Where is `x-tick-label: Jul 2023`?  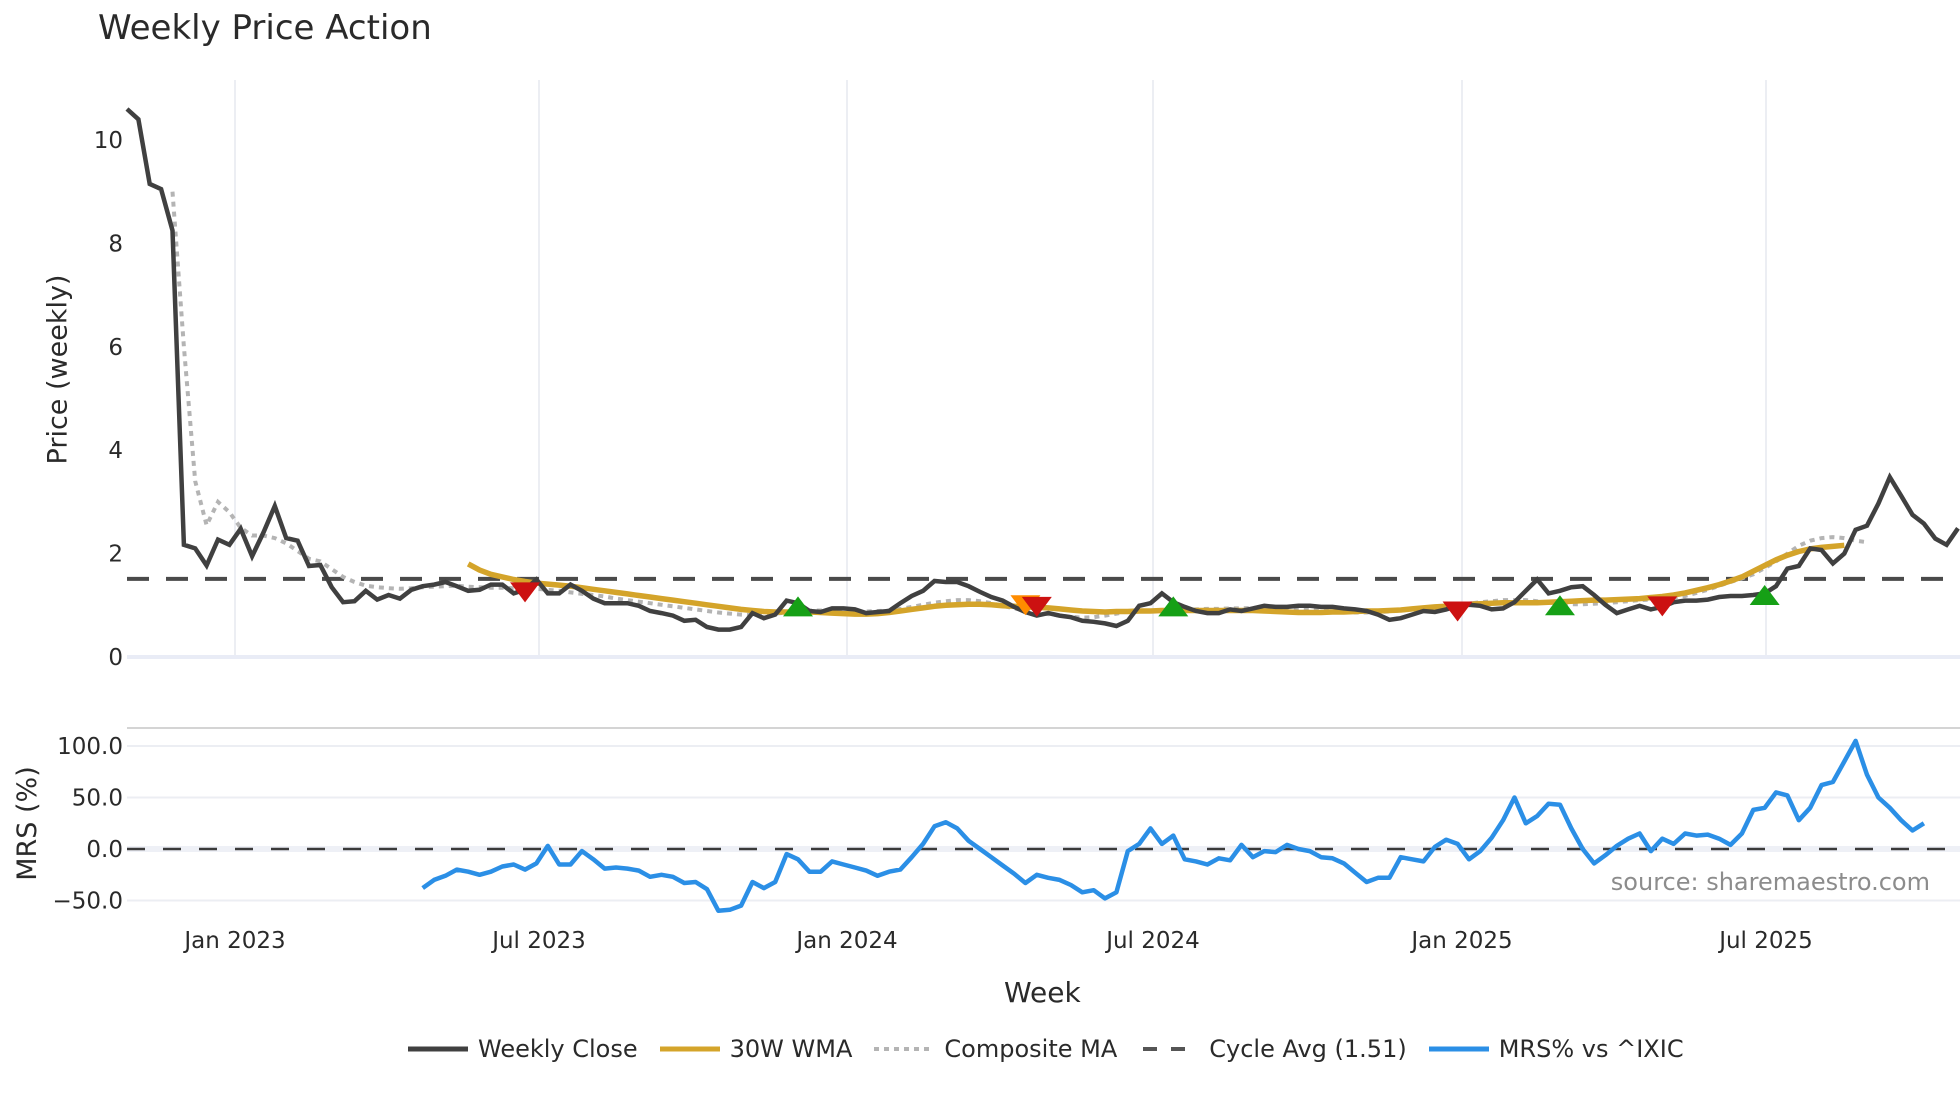 x-tick-label: Jul 2023 is located at coordinates (538, 941).